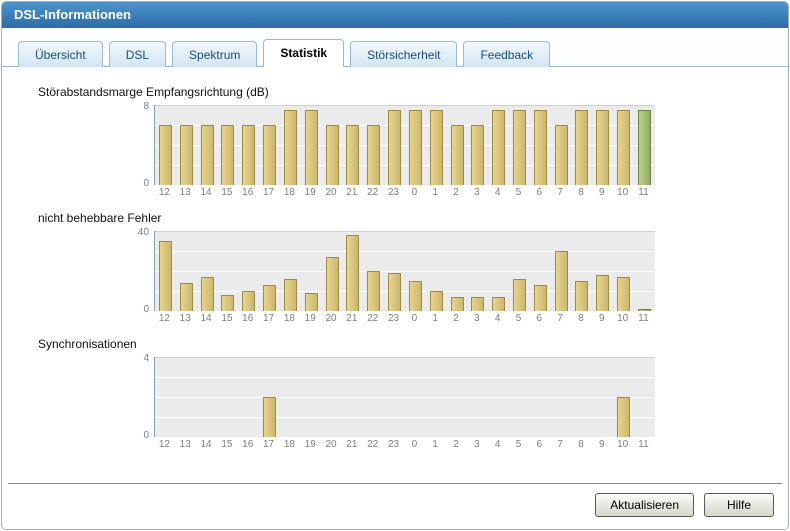 Image resolution: width=790 pixels, height=531 pixels. Describe the element at coordinates (146, 435) in the screenshot. I see `y-axis-zero-label: 0` at that location.